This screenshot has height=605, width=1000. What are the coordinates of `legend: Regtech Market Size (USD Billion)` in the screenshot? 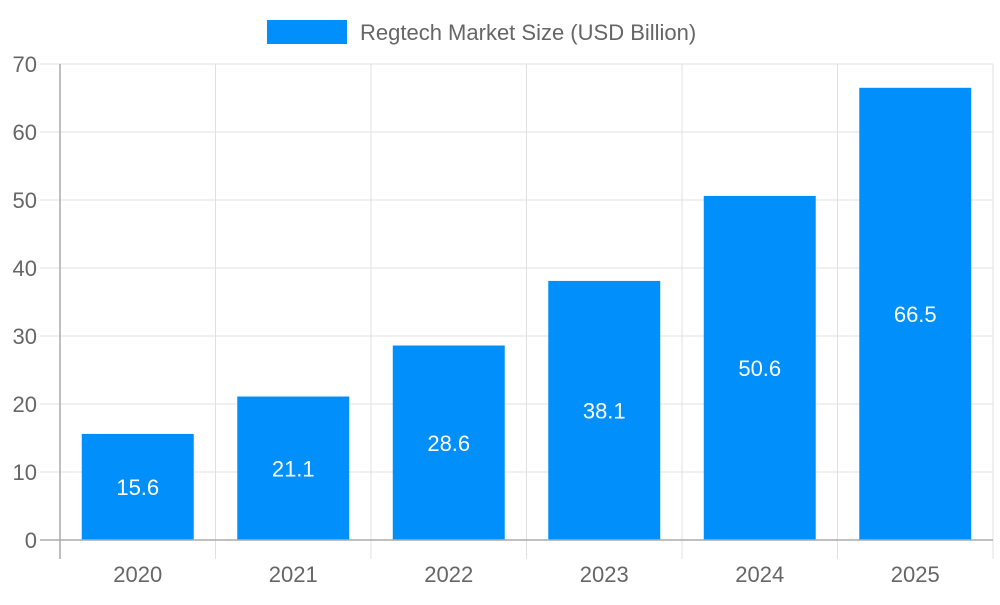 It's located at (481, 32).